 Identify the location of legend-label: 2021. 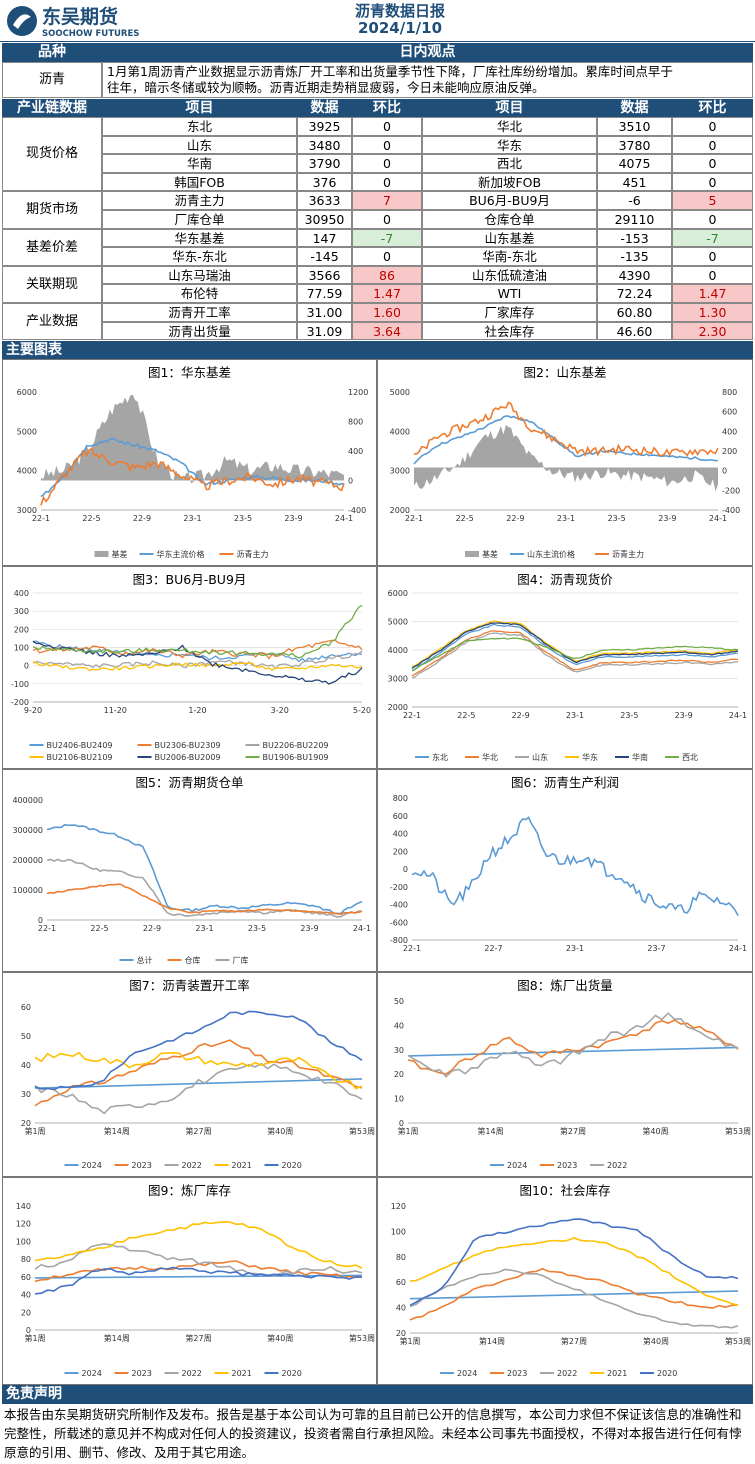
(242, 1165).